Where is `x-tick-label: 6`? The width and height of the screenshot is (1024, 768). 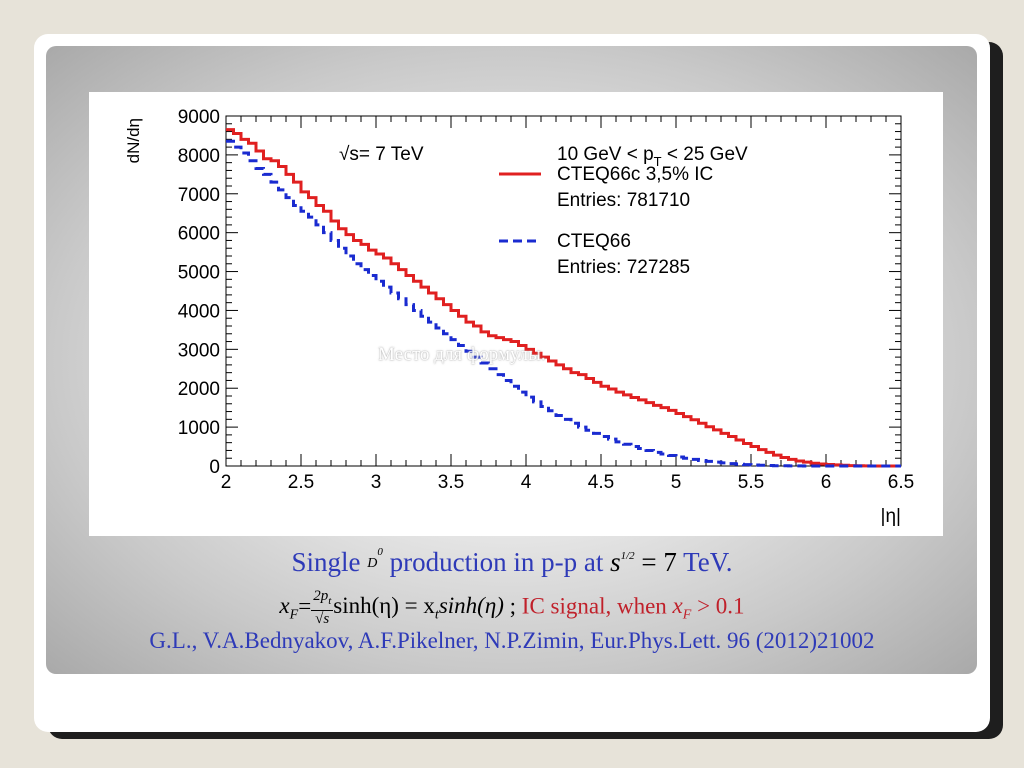 x-tick-label: 6 is located at coordinates (826, 482).